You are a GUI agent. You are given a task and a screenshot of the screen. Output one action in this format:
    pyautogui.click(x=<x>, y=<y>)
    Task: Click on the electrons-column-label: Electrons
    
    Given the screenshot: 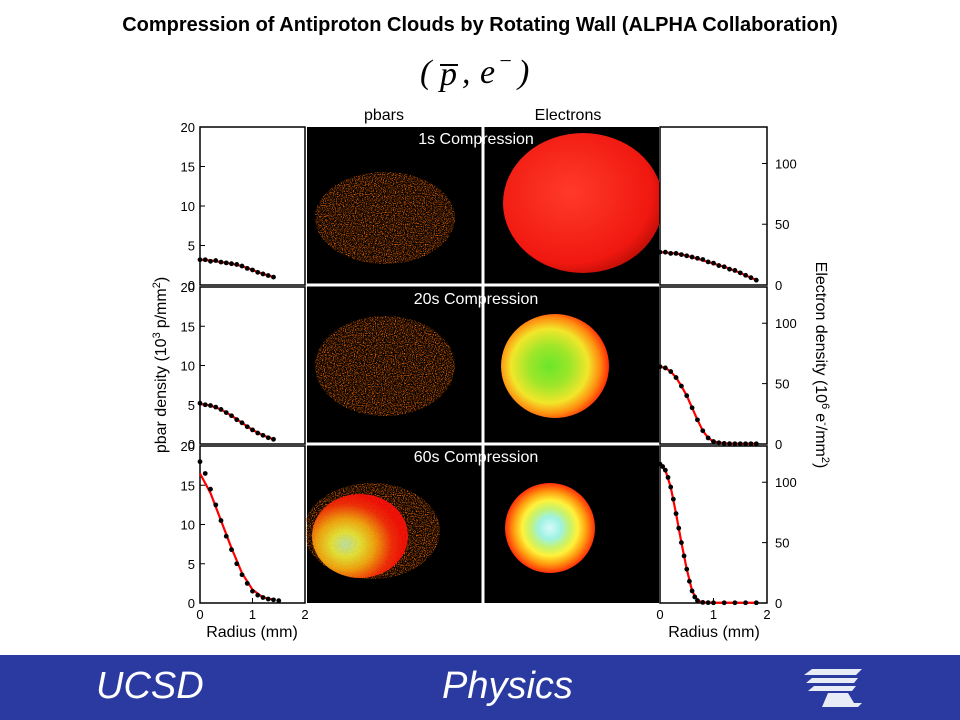 What is the action you would take?
    pyautogui.click(x=568, y=115)
    